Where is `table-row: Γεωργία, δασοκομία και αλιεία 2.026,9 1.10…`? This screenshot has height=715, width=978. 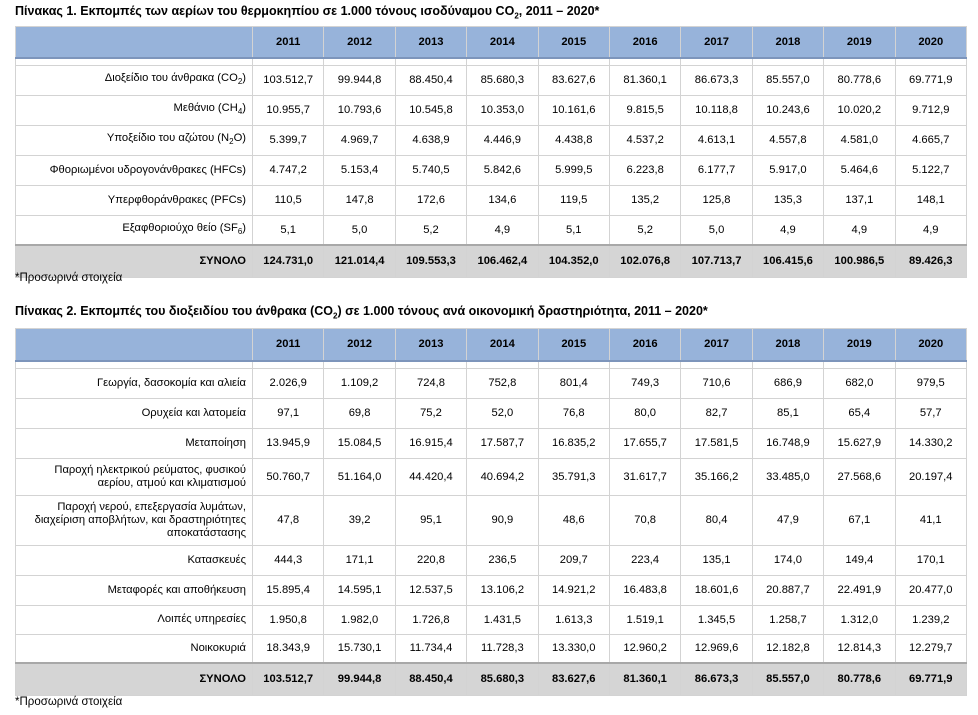 table-row: Γεωργία, δασοκομία και αλιεία 2.026,9 1.10… is located at coordinates (491, 383).